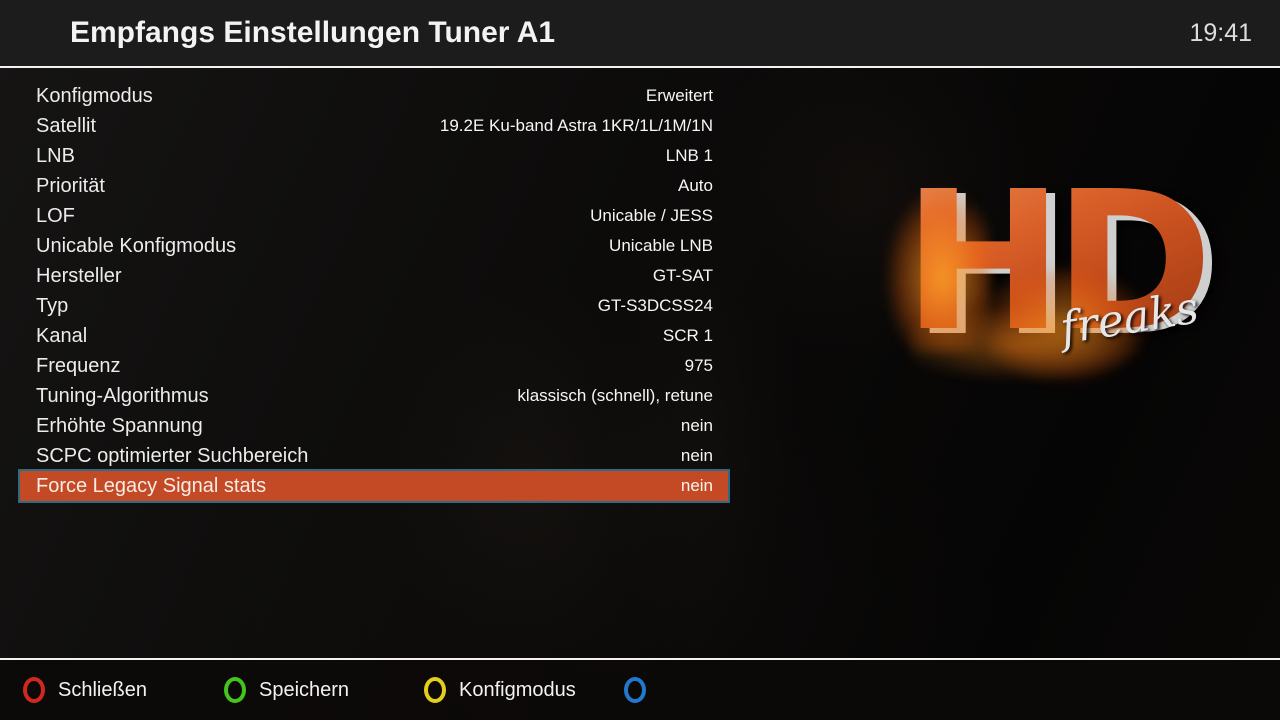 The width and height of the screenshot is (1280, 720). Describe the element at coordinates (374, 486) in the screenshot. I see `settings-row: Force Legacy Signal stats nein` at that location.